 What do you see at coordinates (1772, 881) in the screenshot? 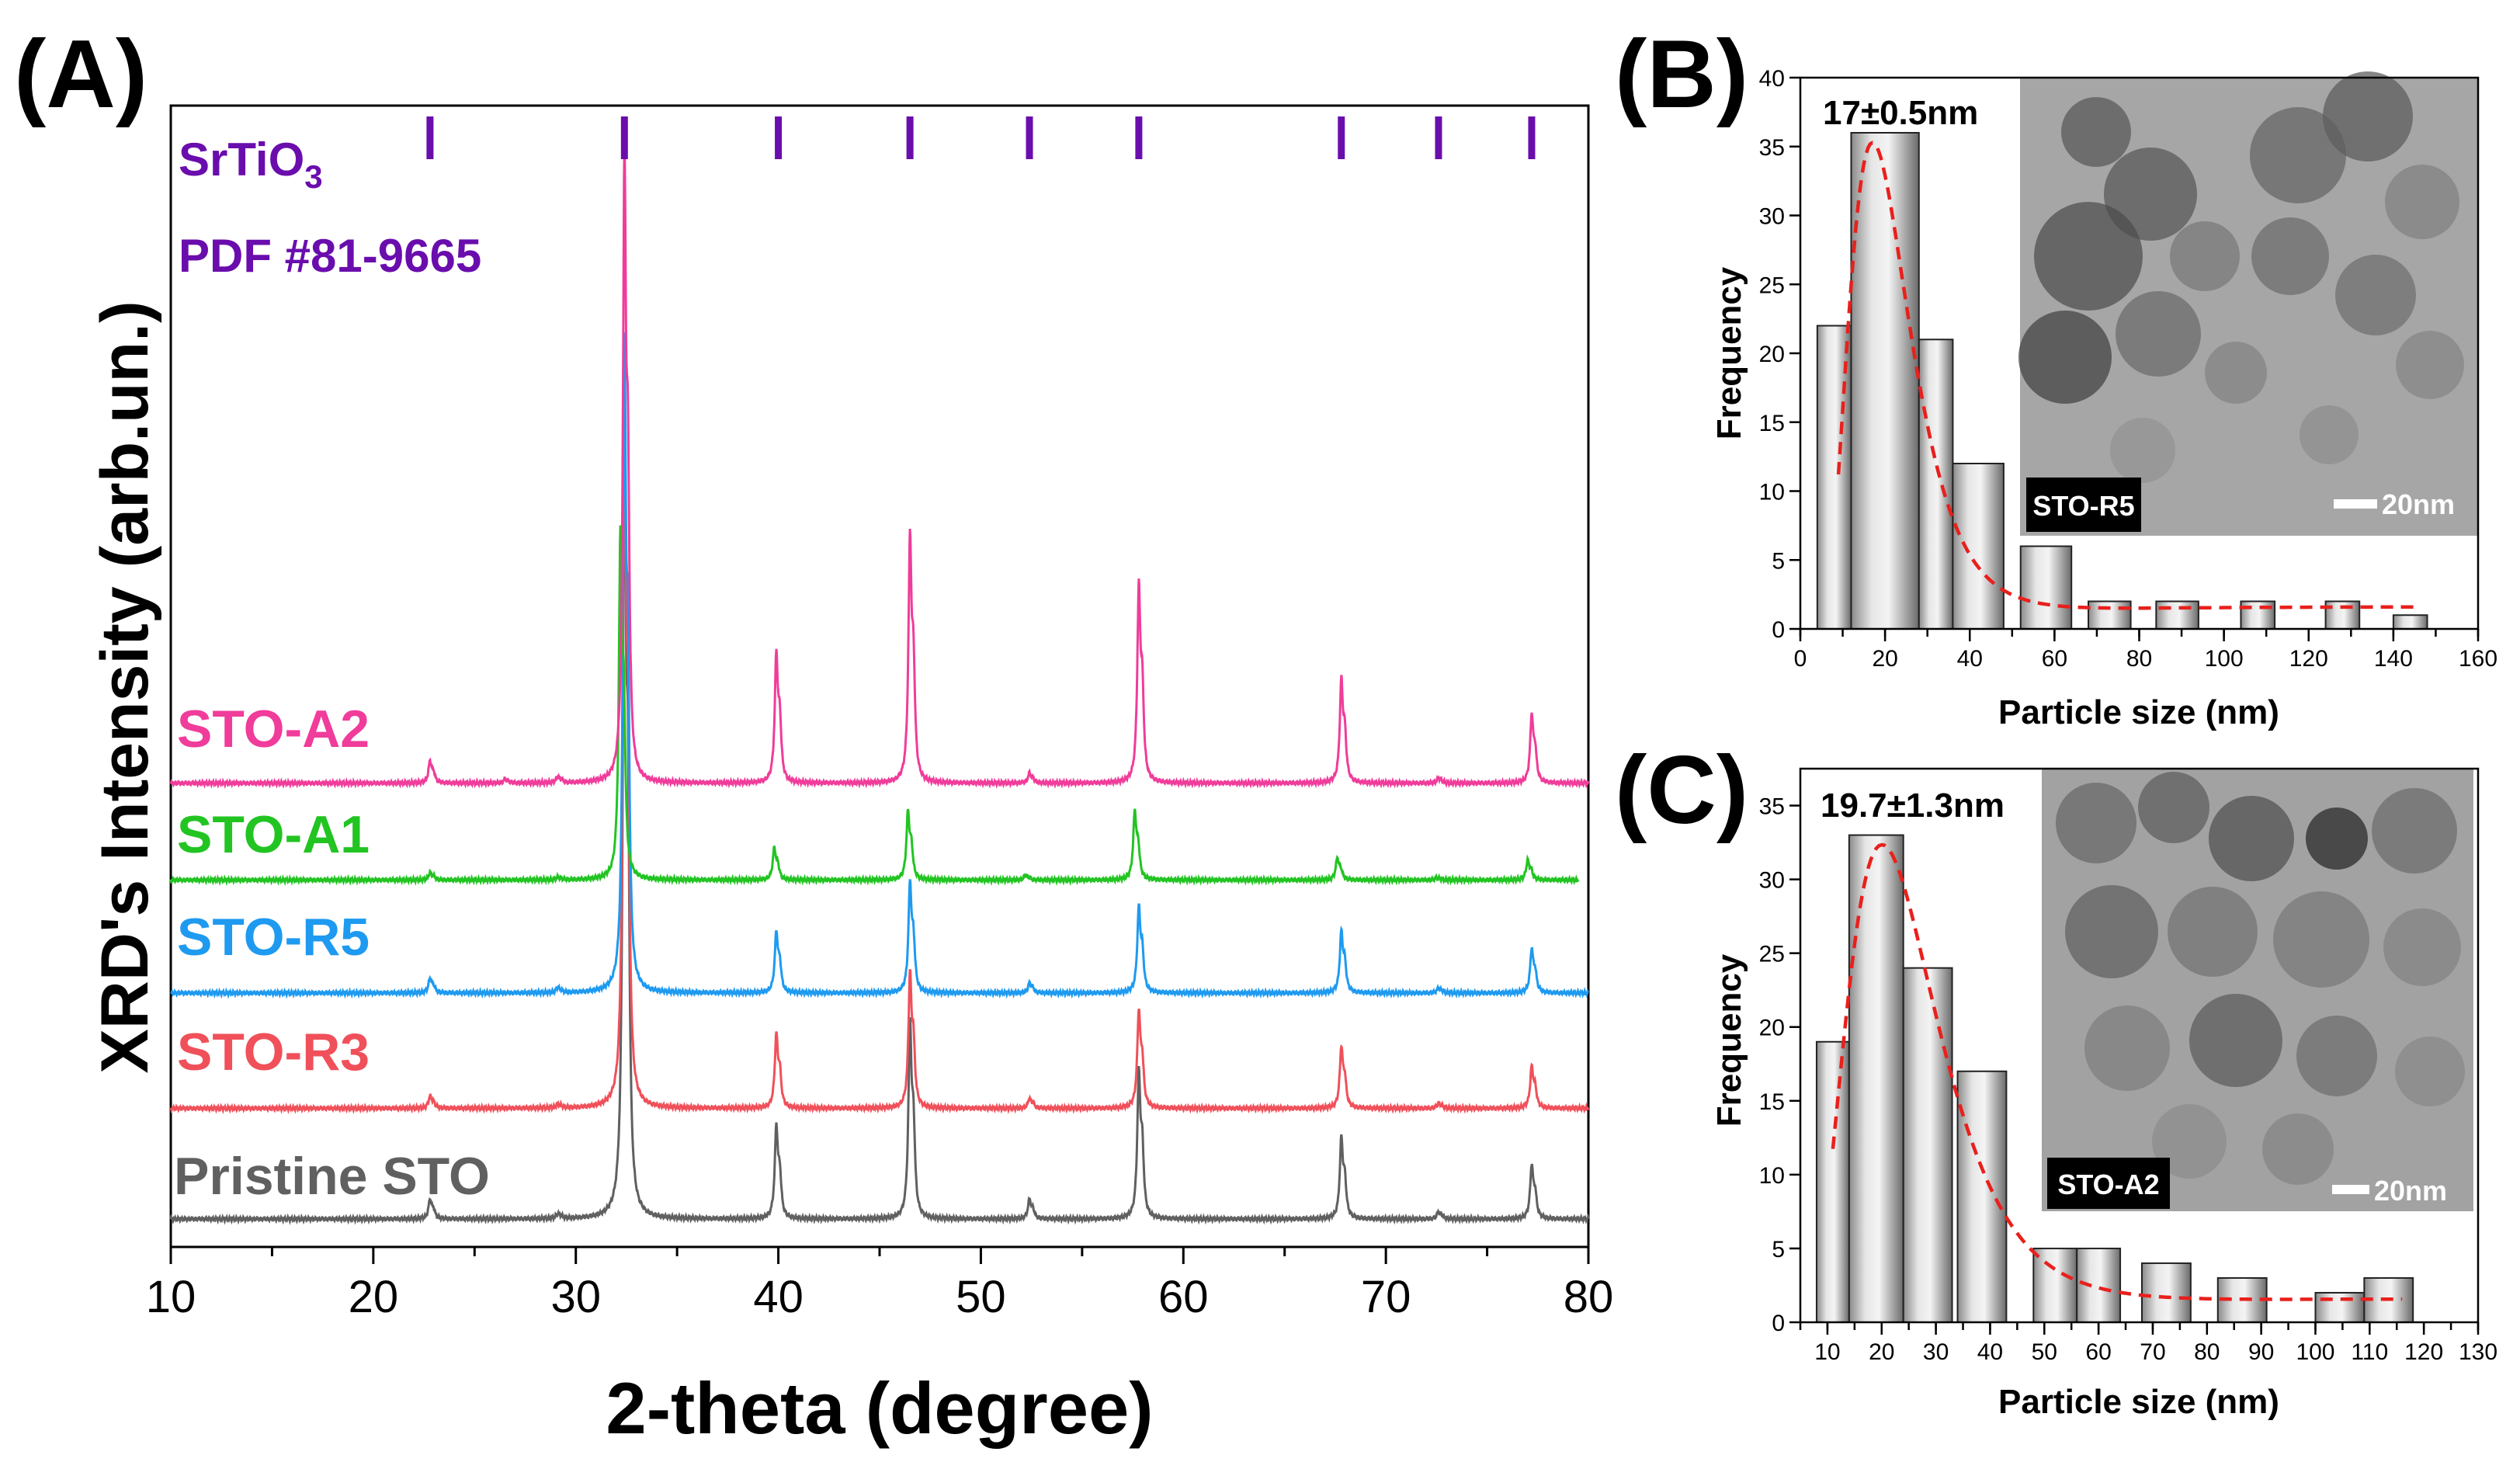
I see `panel-c-y-tick-label: 30` at bounding box center [1772, 881].